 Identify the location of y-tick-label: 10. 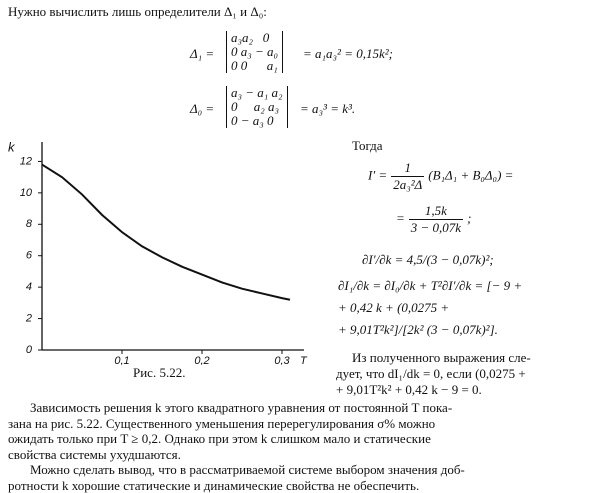
(26, 193).